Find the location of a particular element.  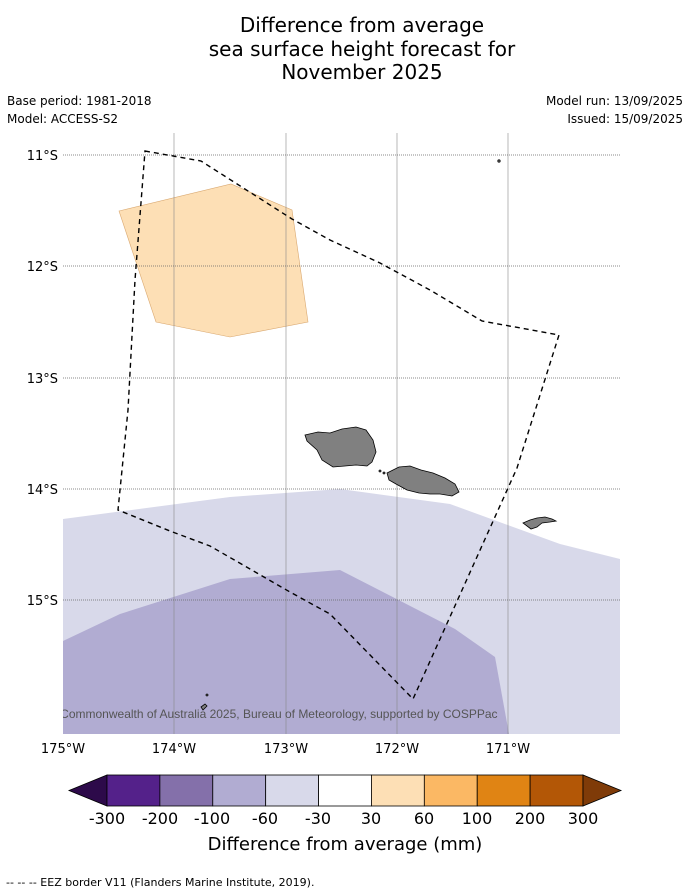

latitude-tick-labels: 11°S 12°S 13°S 14°S 15°S is located at coordinates (42, 379).